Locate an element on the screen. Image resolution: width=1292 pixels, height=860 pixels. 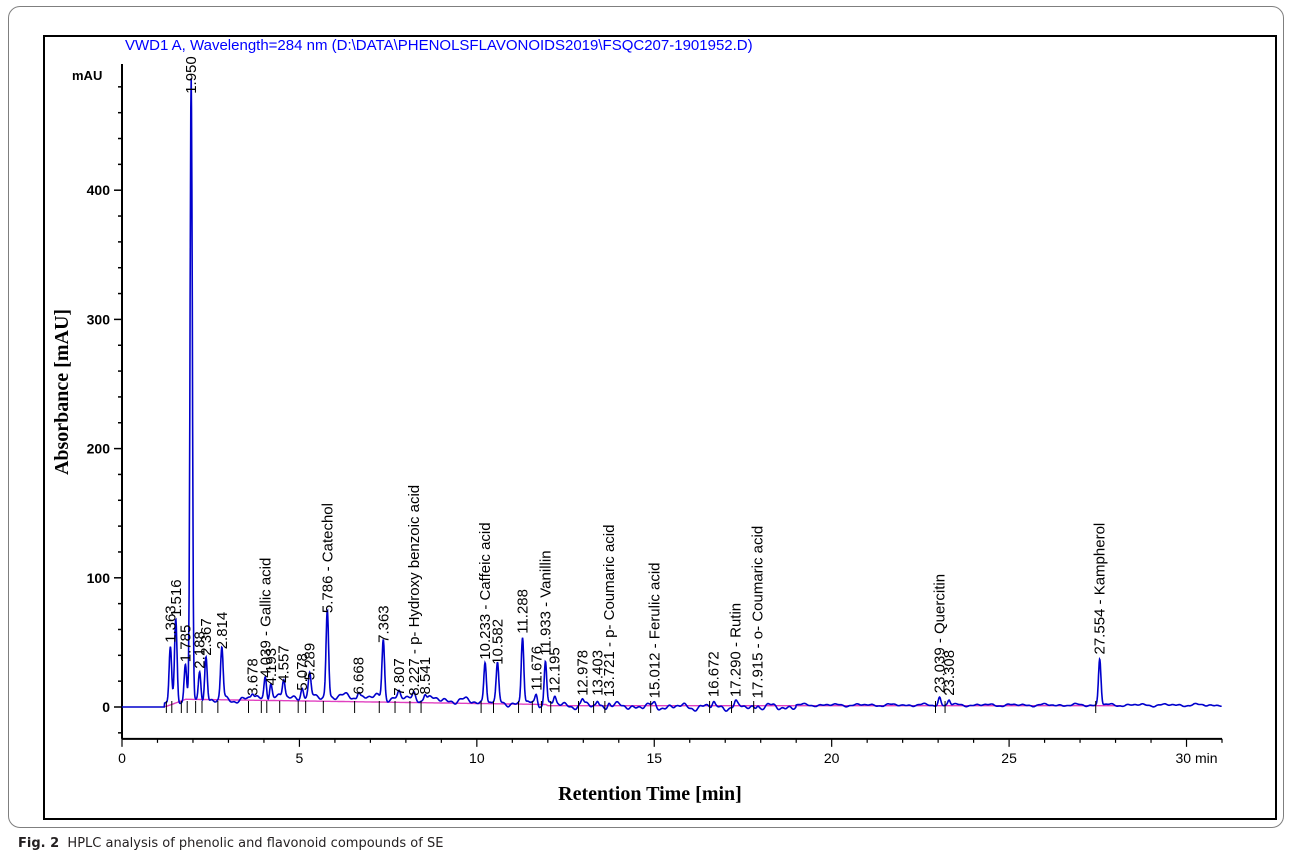
peak-label: 10.582 is located at coordinates (498, 642).